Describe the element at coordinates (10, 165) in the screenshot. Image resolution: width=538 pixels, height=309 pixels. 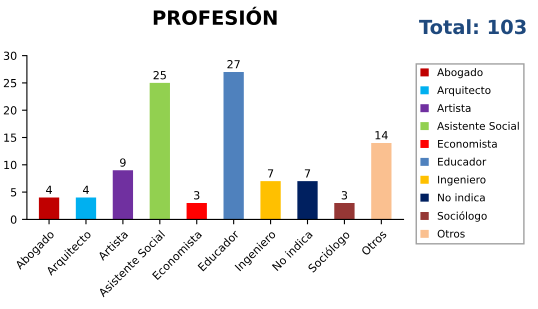
I see `y-tick-label: 10` at that location.